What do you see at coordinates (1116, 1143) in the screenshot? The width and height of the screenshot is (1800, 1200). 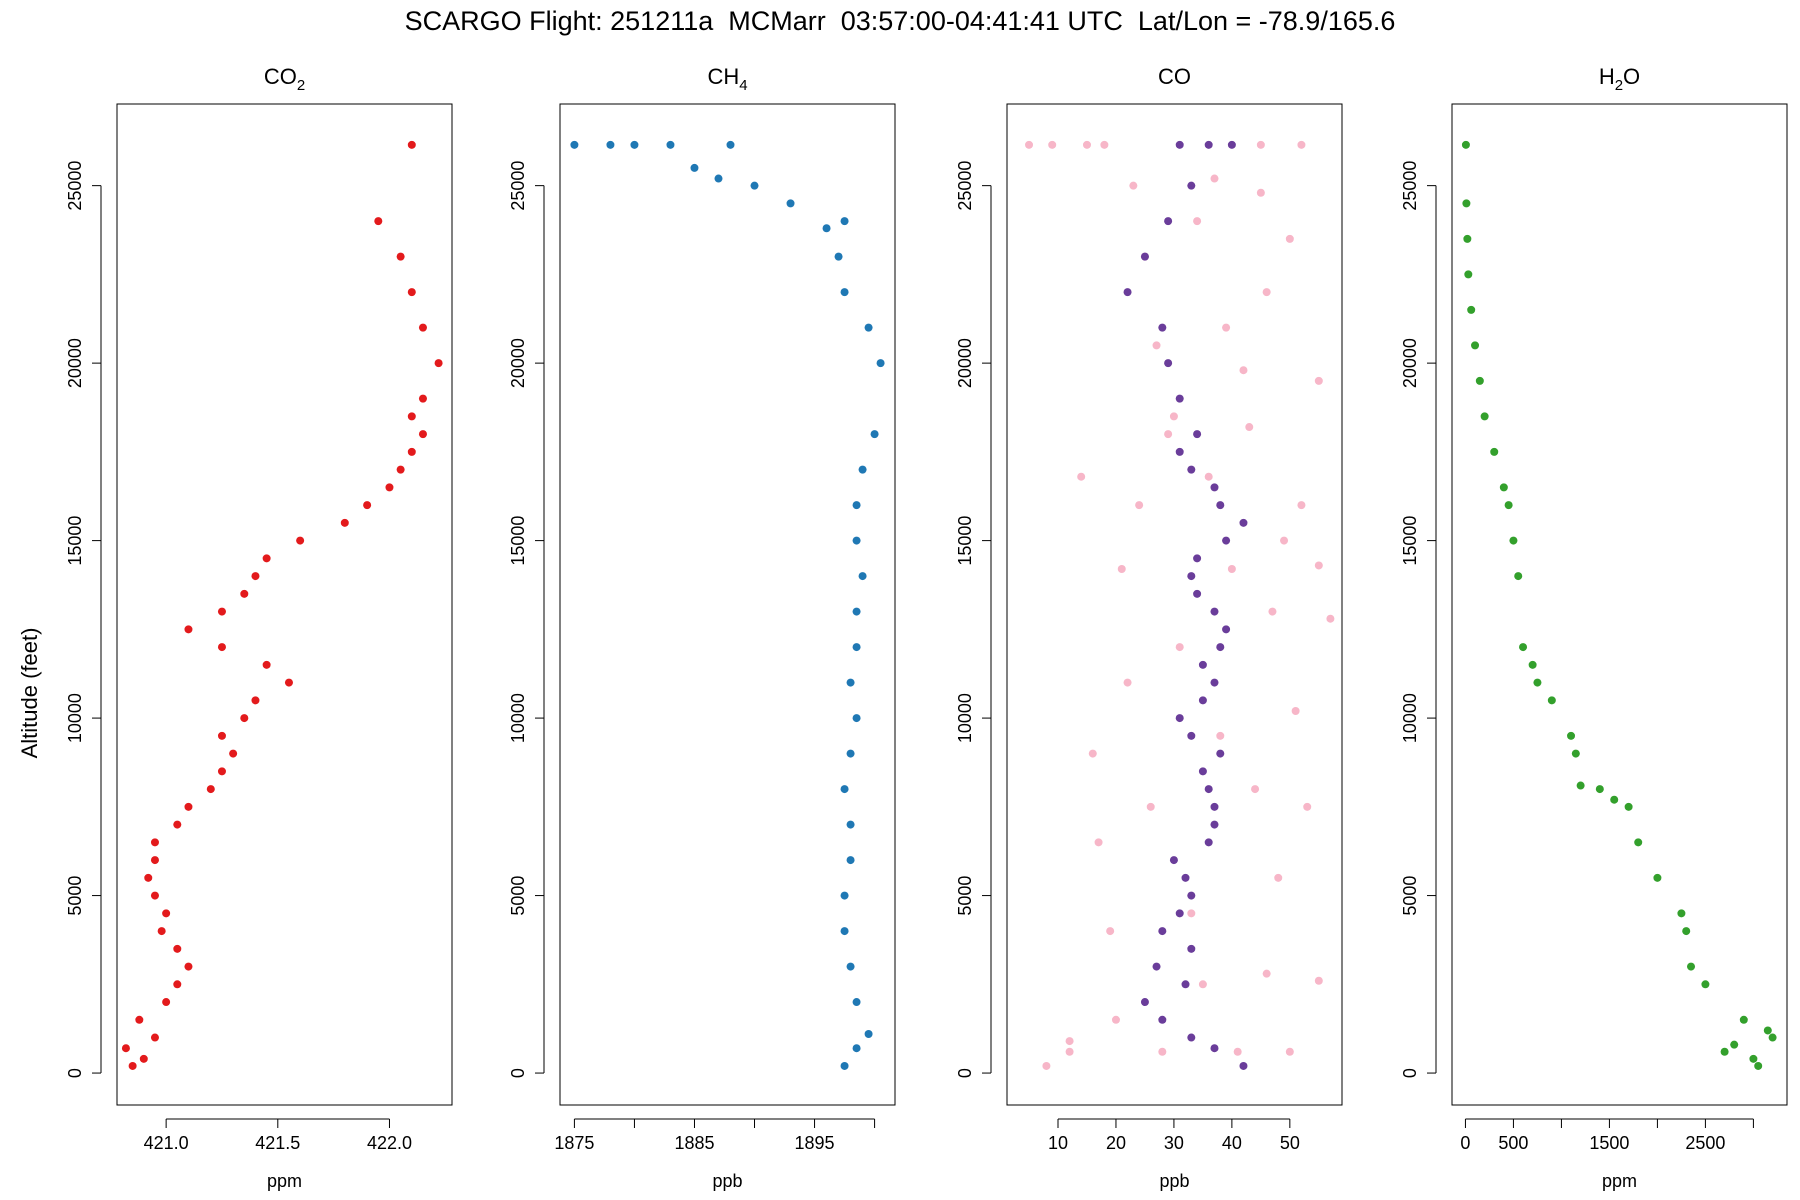 I see `x-tick-label: 20` at bounding box center [1116, 1143].